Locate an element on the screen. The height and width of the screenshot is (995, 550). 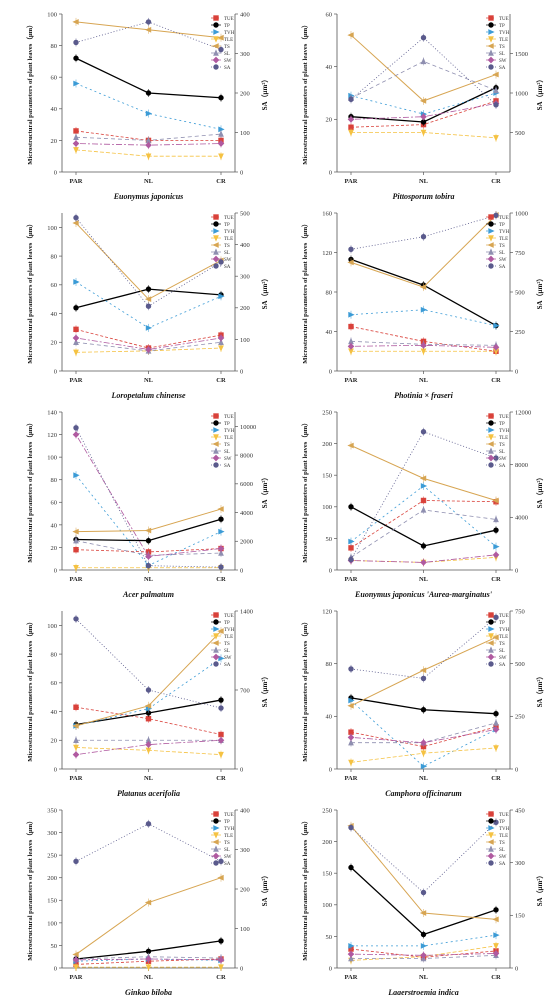
left-tick-label: 200 is located at coordinates (52, 878).